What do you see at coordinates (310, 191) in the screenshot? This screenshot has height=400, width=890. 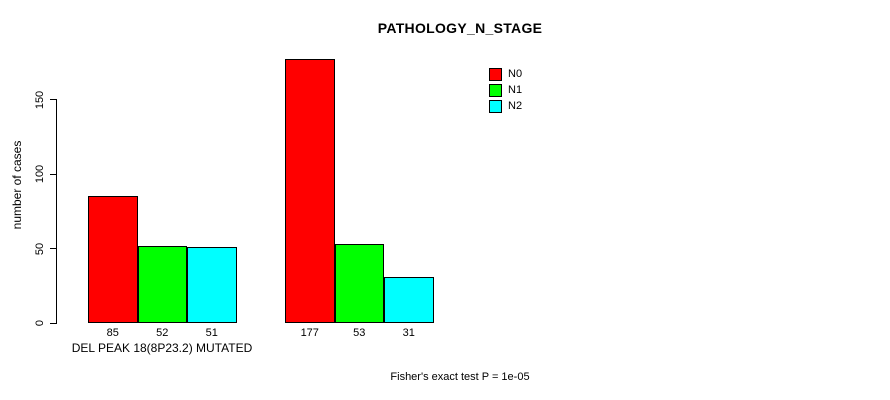 I see `bar-n0-group2` at bounding box center [310, 191].